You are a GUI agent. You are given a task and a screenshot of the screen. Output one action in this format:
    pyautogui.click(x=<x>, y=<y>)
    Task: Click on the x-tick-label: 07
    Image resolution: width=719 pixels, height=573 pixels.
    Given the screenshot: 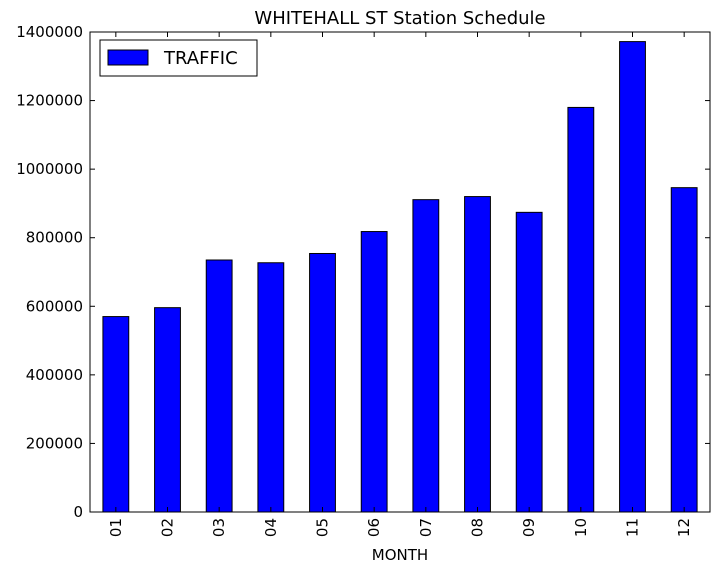 What is the action you would take?
    pyautogui.click(x=426, y=527)
    